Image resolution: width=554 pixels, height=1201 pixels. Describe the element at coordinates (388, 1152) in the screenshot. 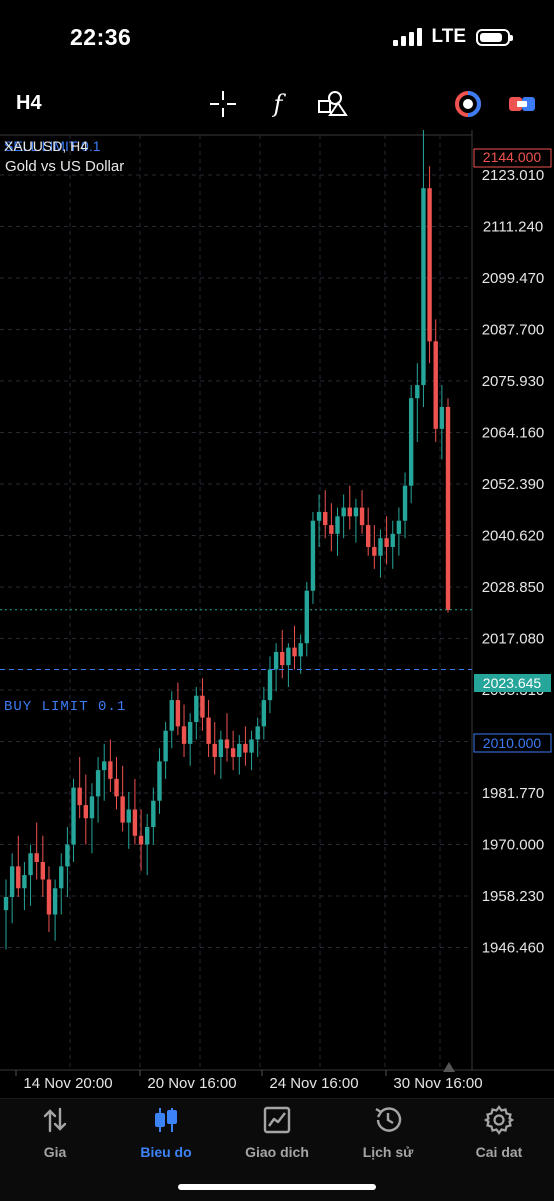

I see `nav-history-label: Lịch sử` at that location.